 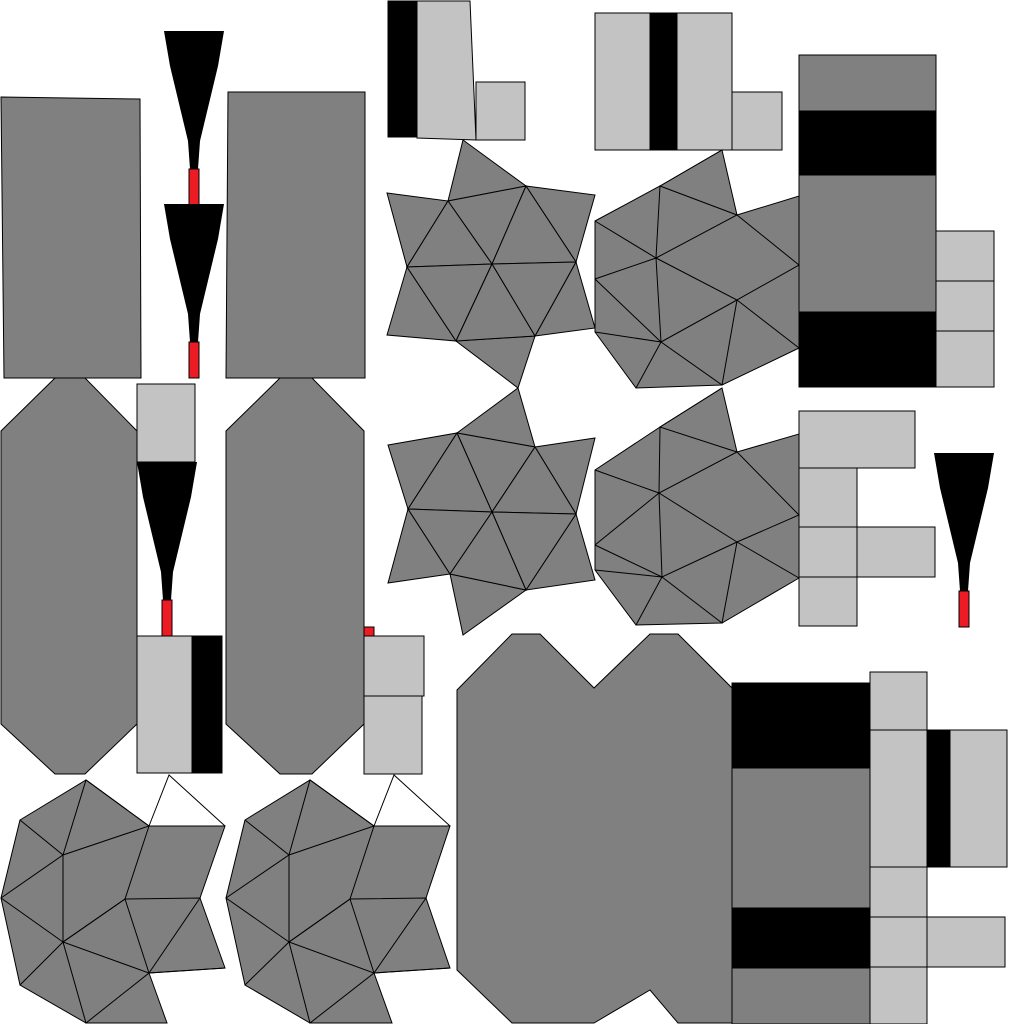 I want to click on octagon-panel-left, so click(x=69, y=576).